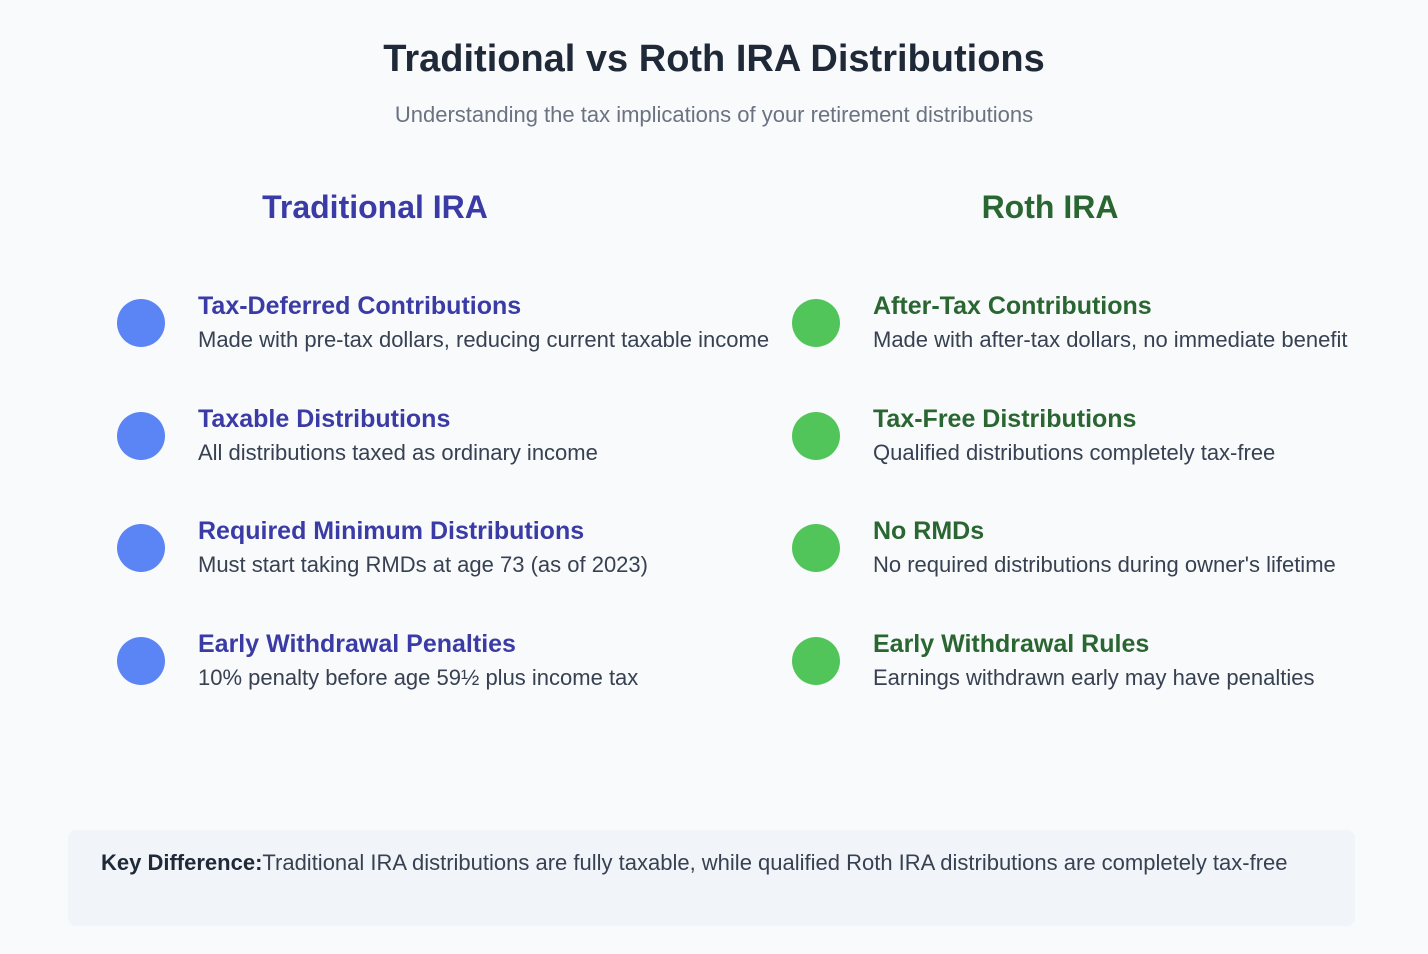 This screenshot has width=1428, height=954. What do you see at coordinates (375, 207) in the screenshot?
I see `column-heading: Traditional IRA` at bounding box center [375, 207].